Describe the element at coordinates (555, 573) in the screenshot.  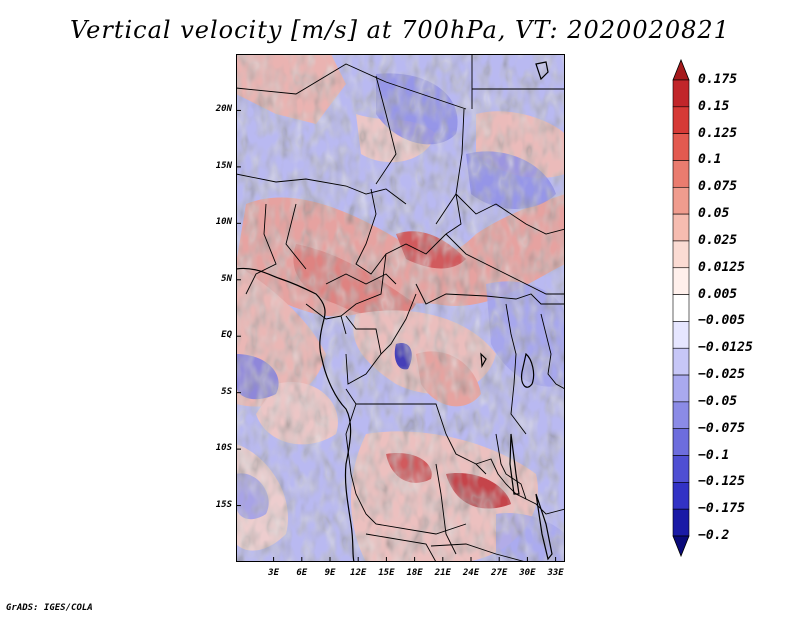
I see `lon-tick-label: 33E` at that location.